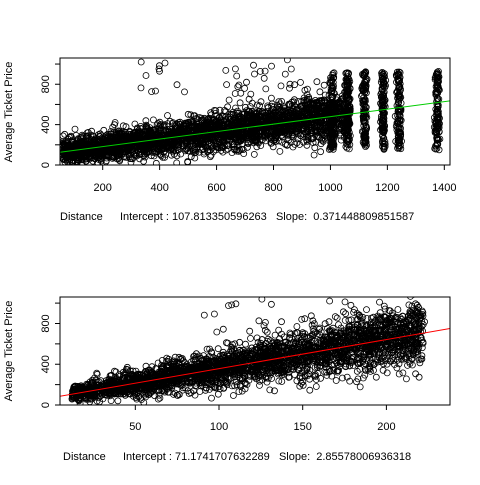  What do you see at coordinates (275, 179) in the screenshot?
I see `panel-top-x-axis: 200 400 600 800 1000 1200 1400` at bounding box center [275, 179].